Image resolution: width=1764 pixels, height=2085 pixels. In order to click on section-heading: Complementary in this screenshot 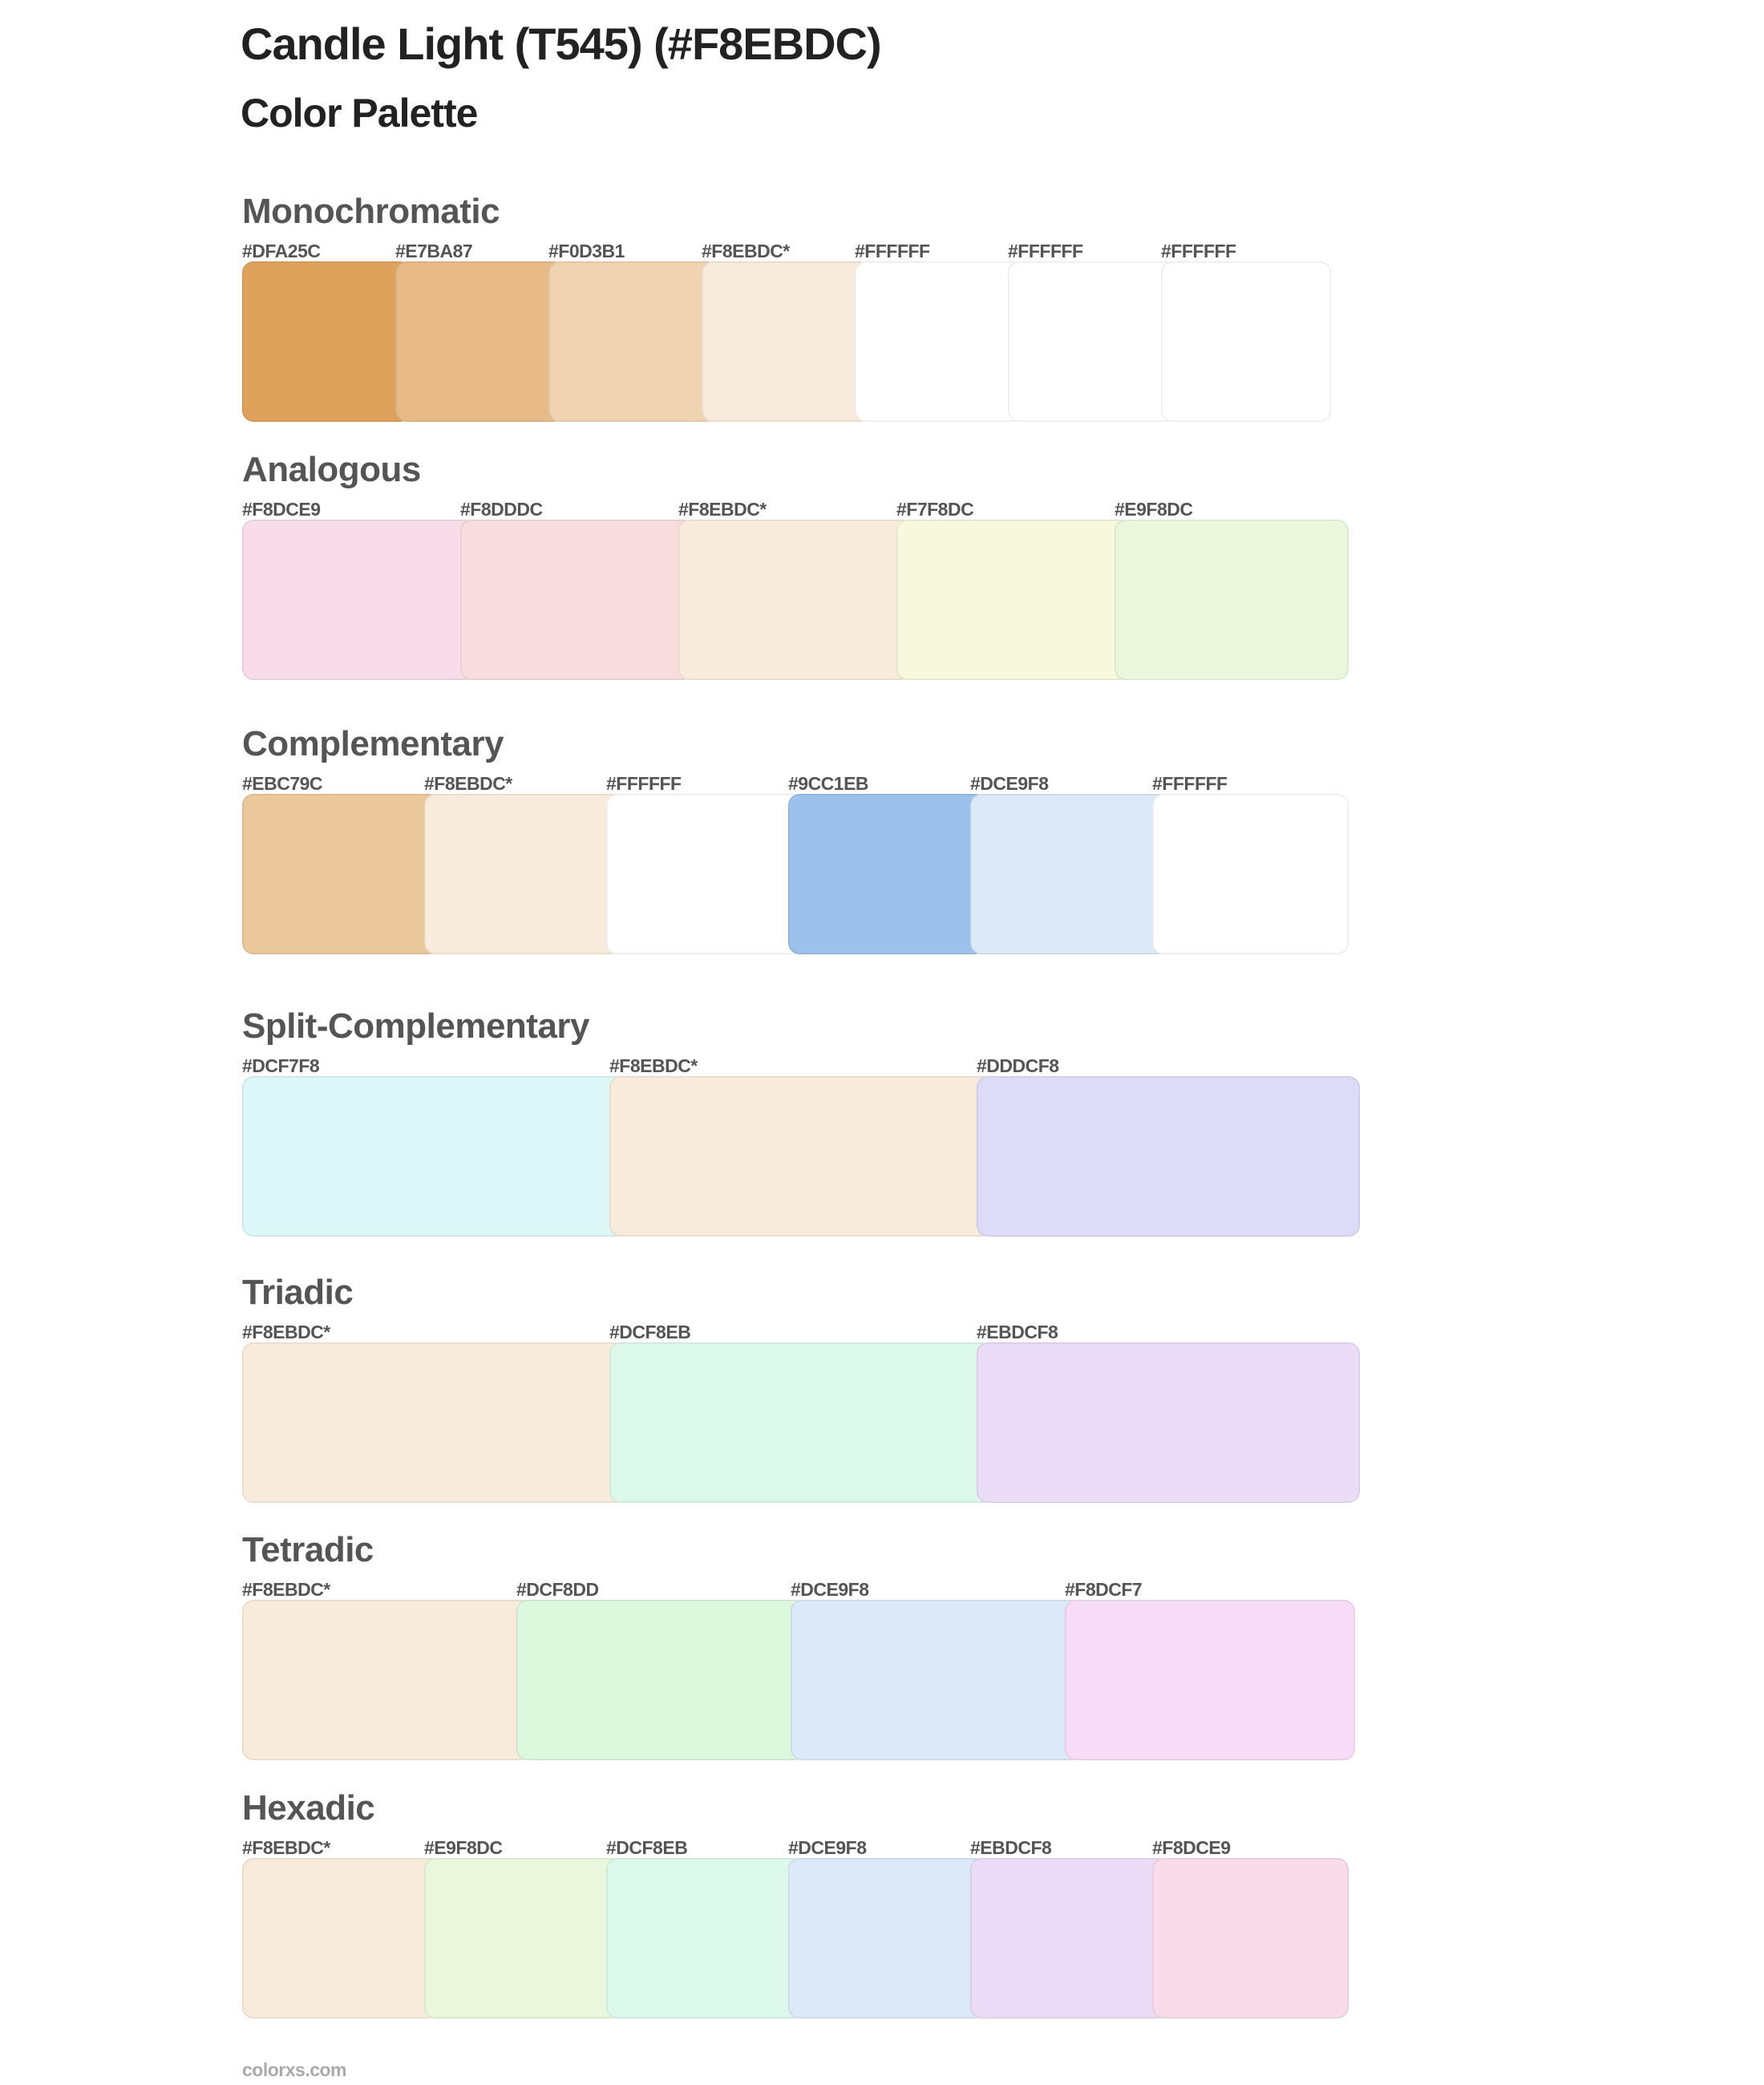, I will do `click(373, 744)`.